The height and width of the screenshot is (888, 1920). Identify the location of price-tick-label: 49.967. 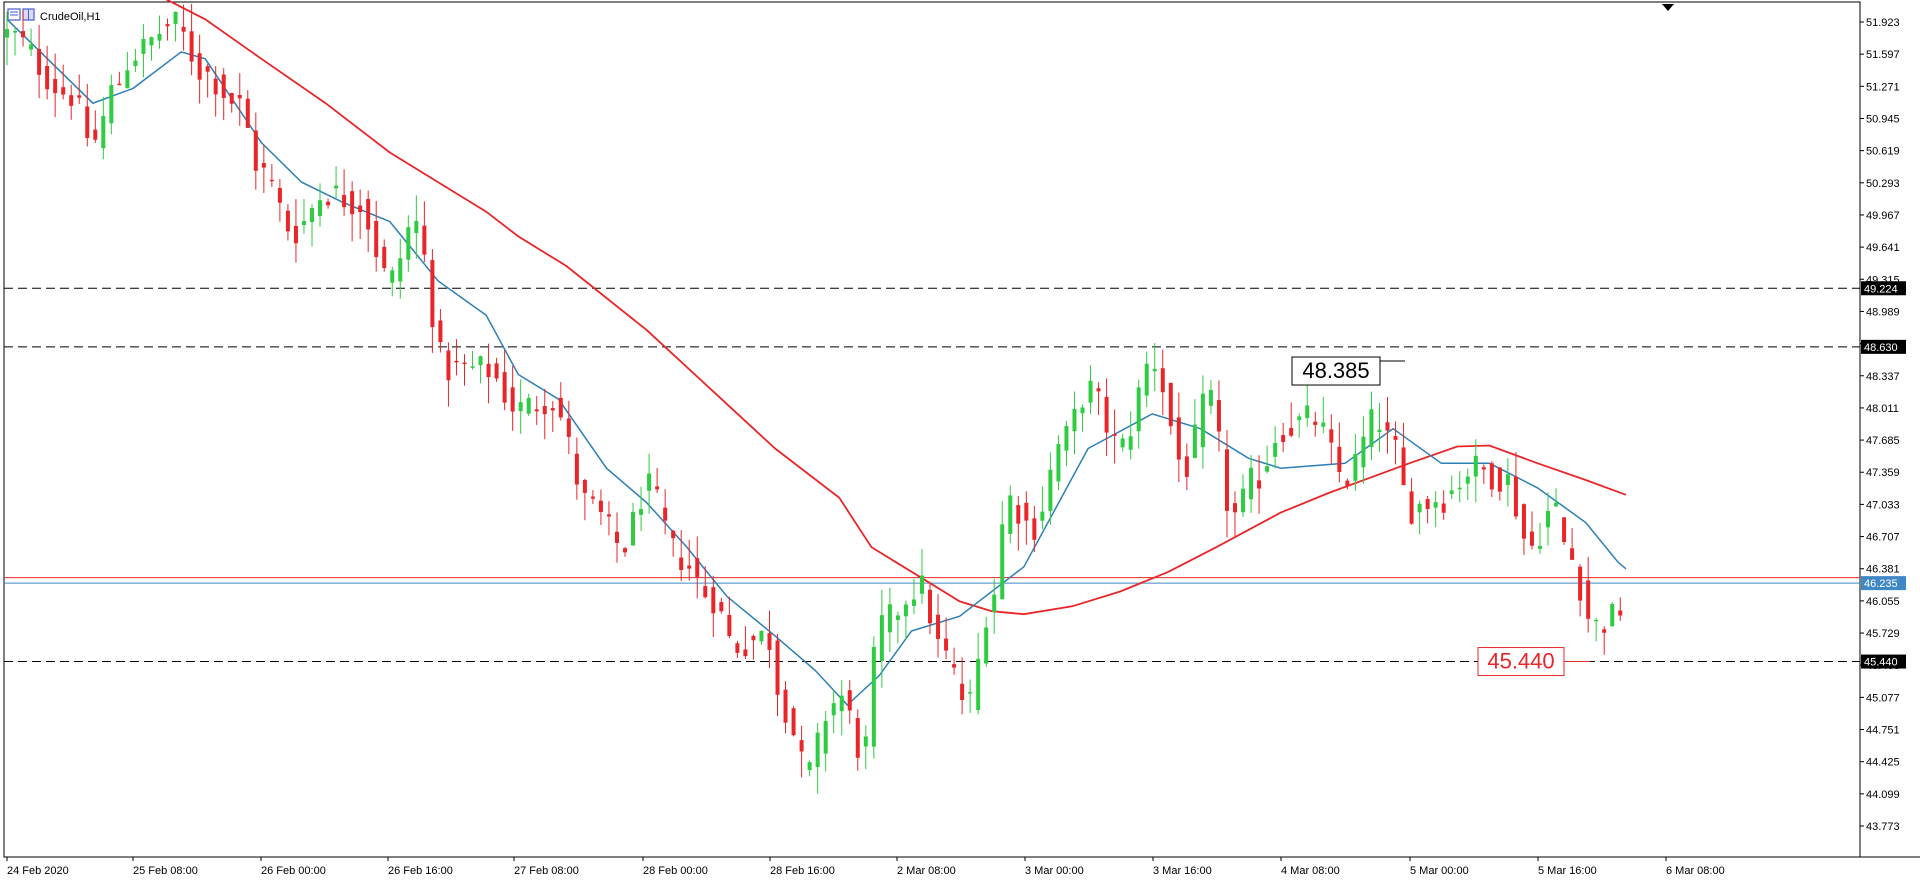
(1883, 216).